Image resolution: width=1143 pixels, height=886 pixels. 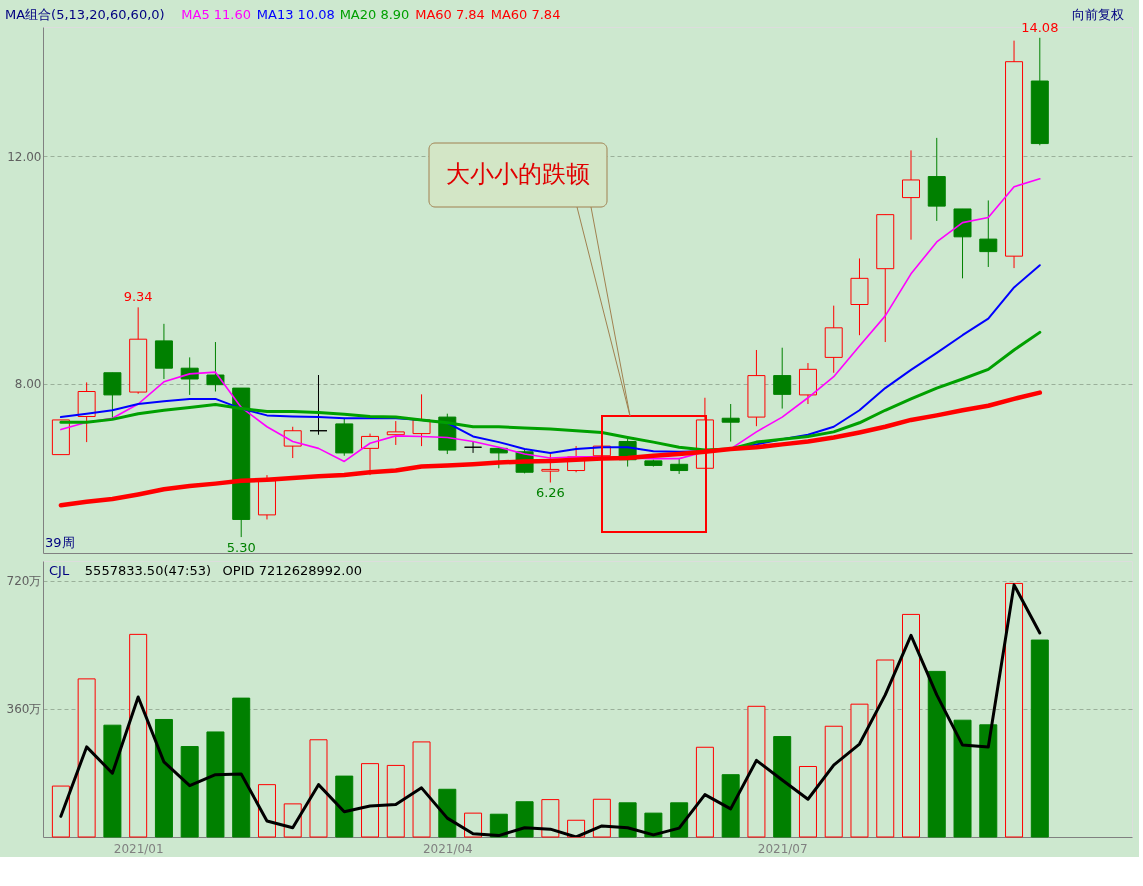 What do you see at coordinates (85, 14) in the screenshot?
I see `legend-title: MA组合(5,13,20,60,60,0)` at bounding box center [85, 14].